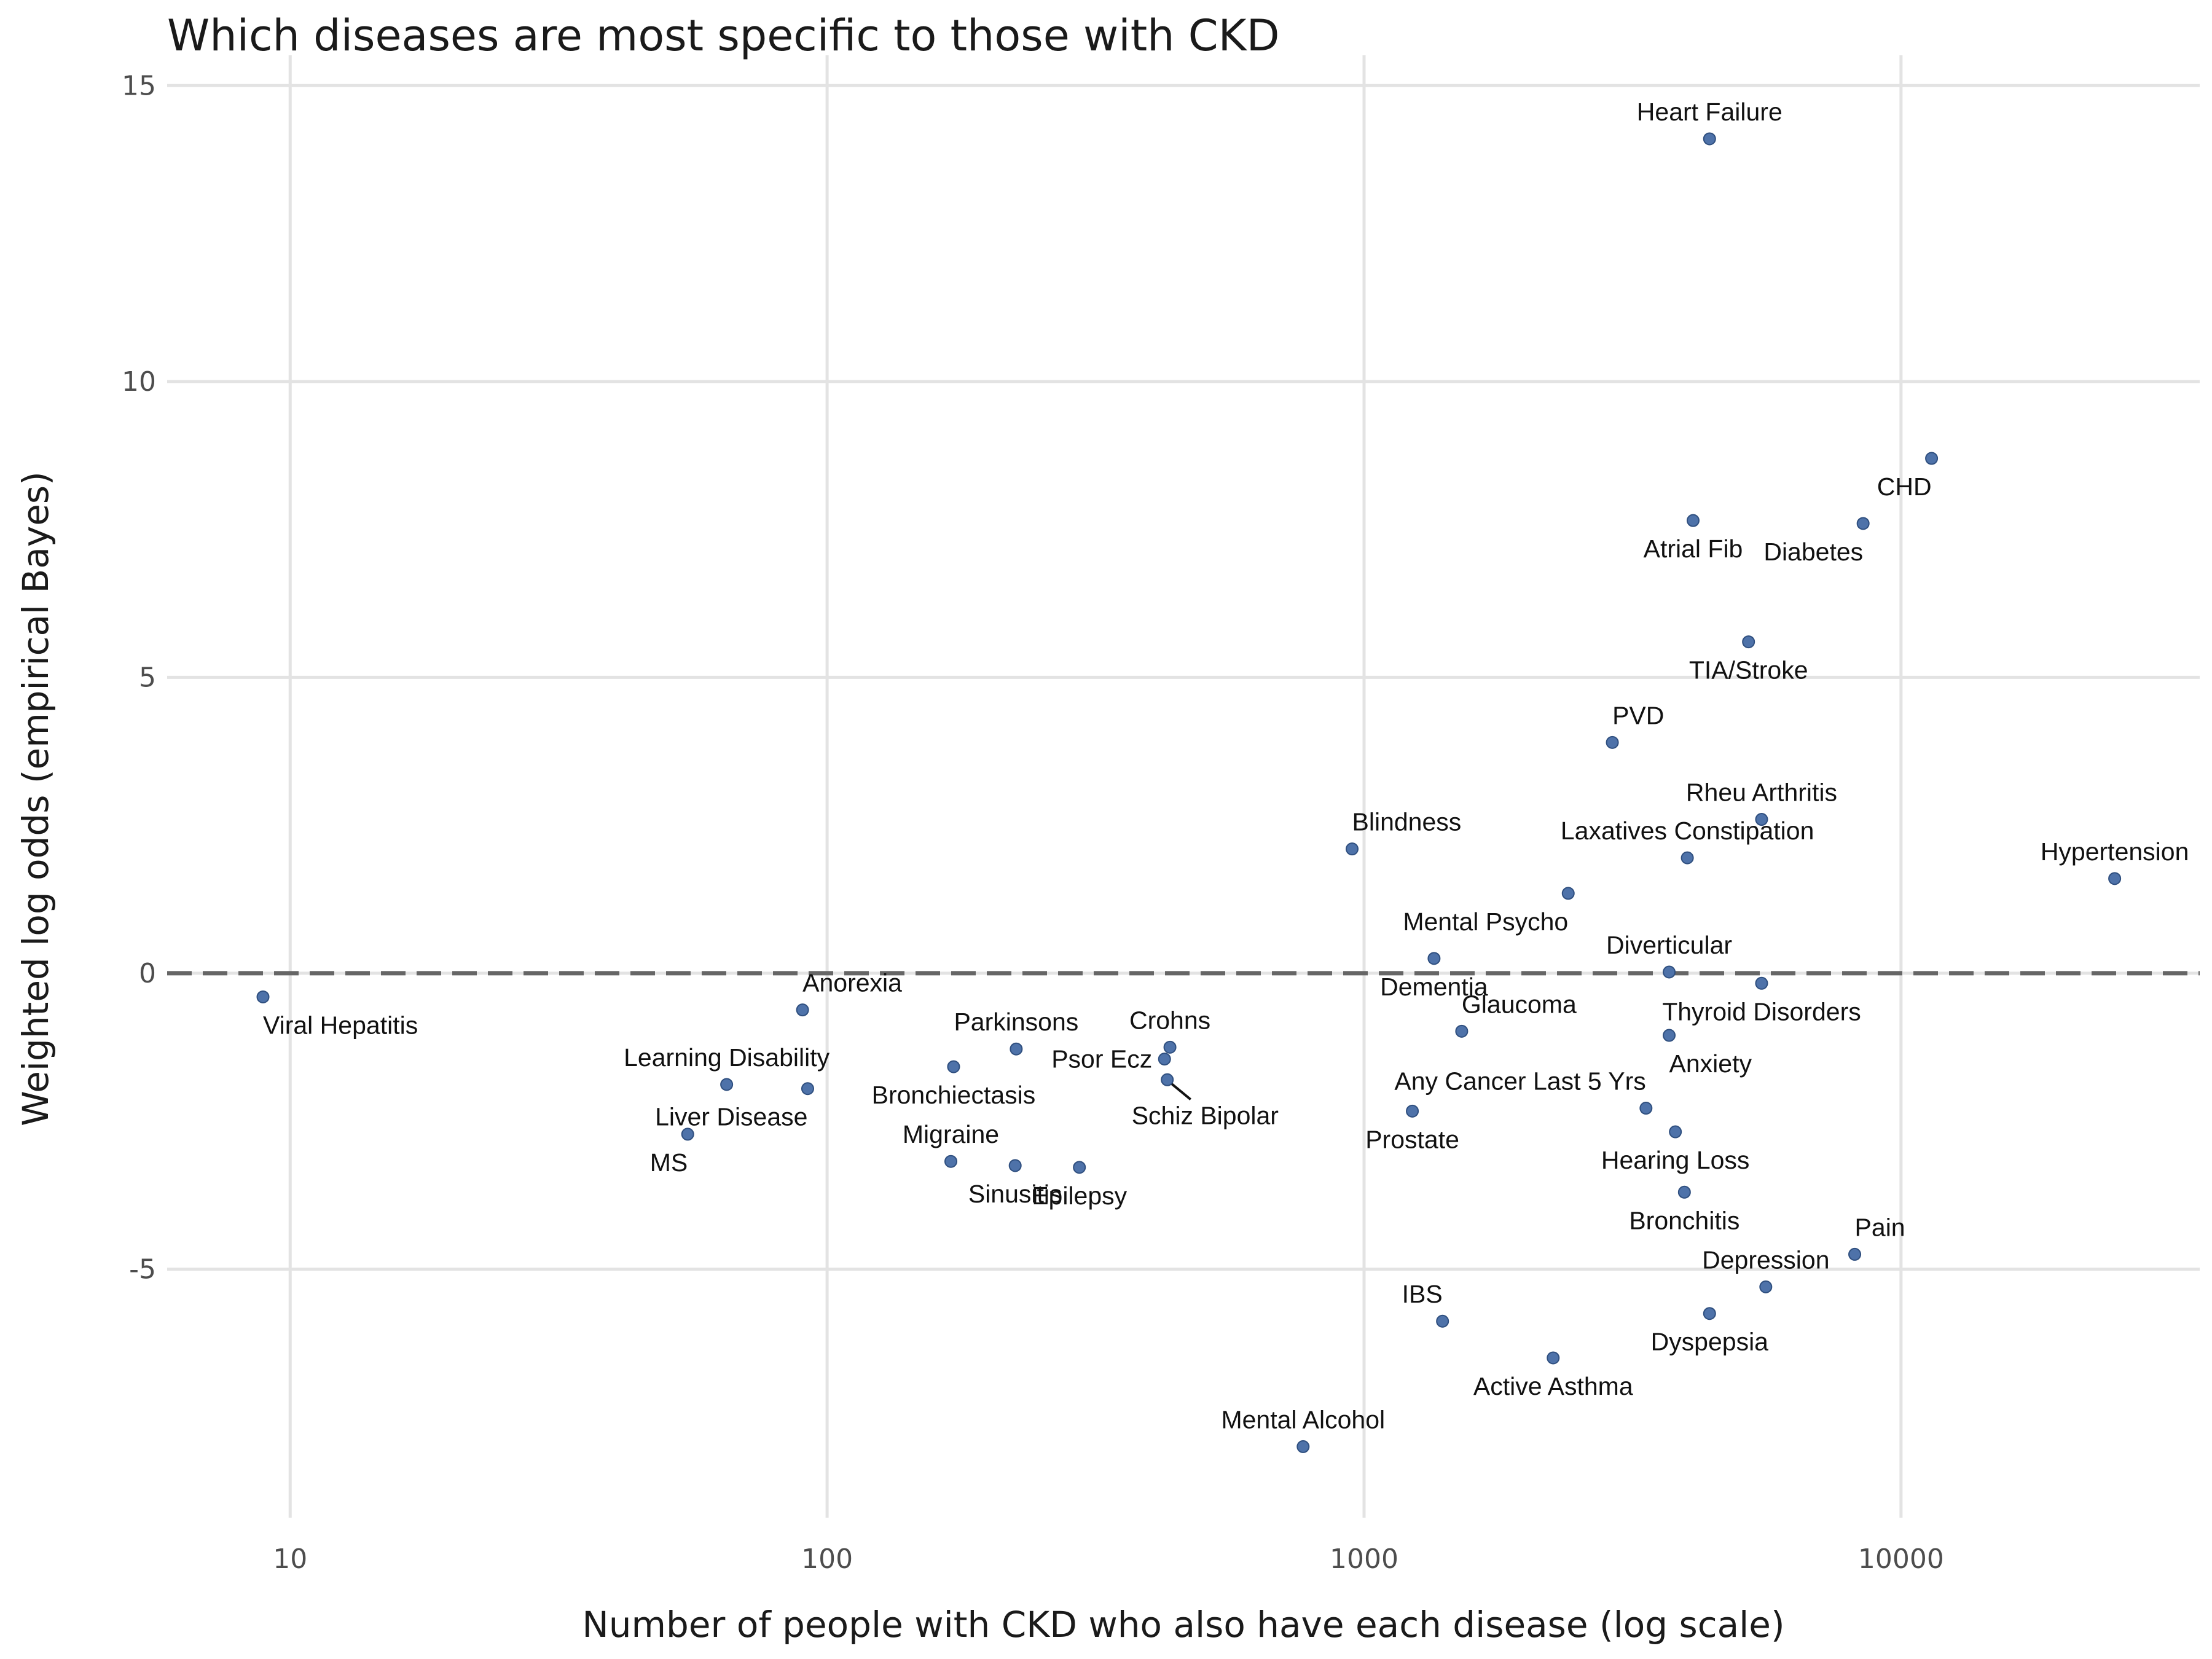 The height and width of the screenshot is (1659, 2212). What do you see at coordinates (1205, 1115) in the screenshot?
I see `point-label: Schiz Bipolar` at bounding box center [1205, 1115].